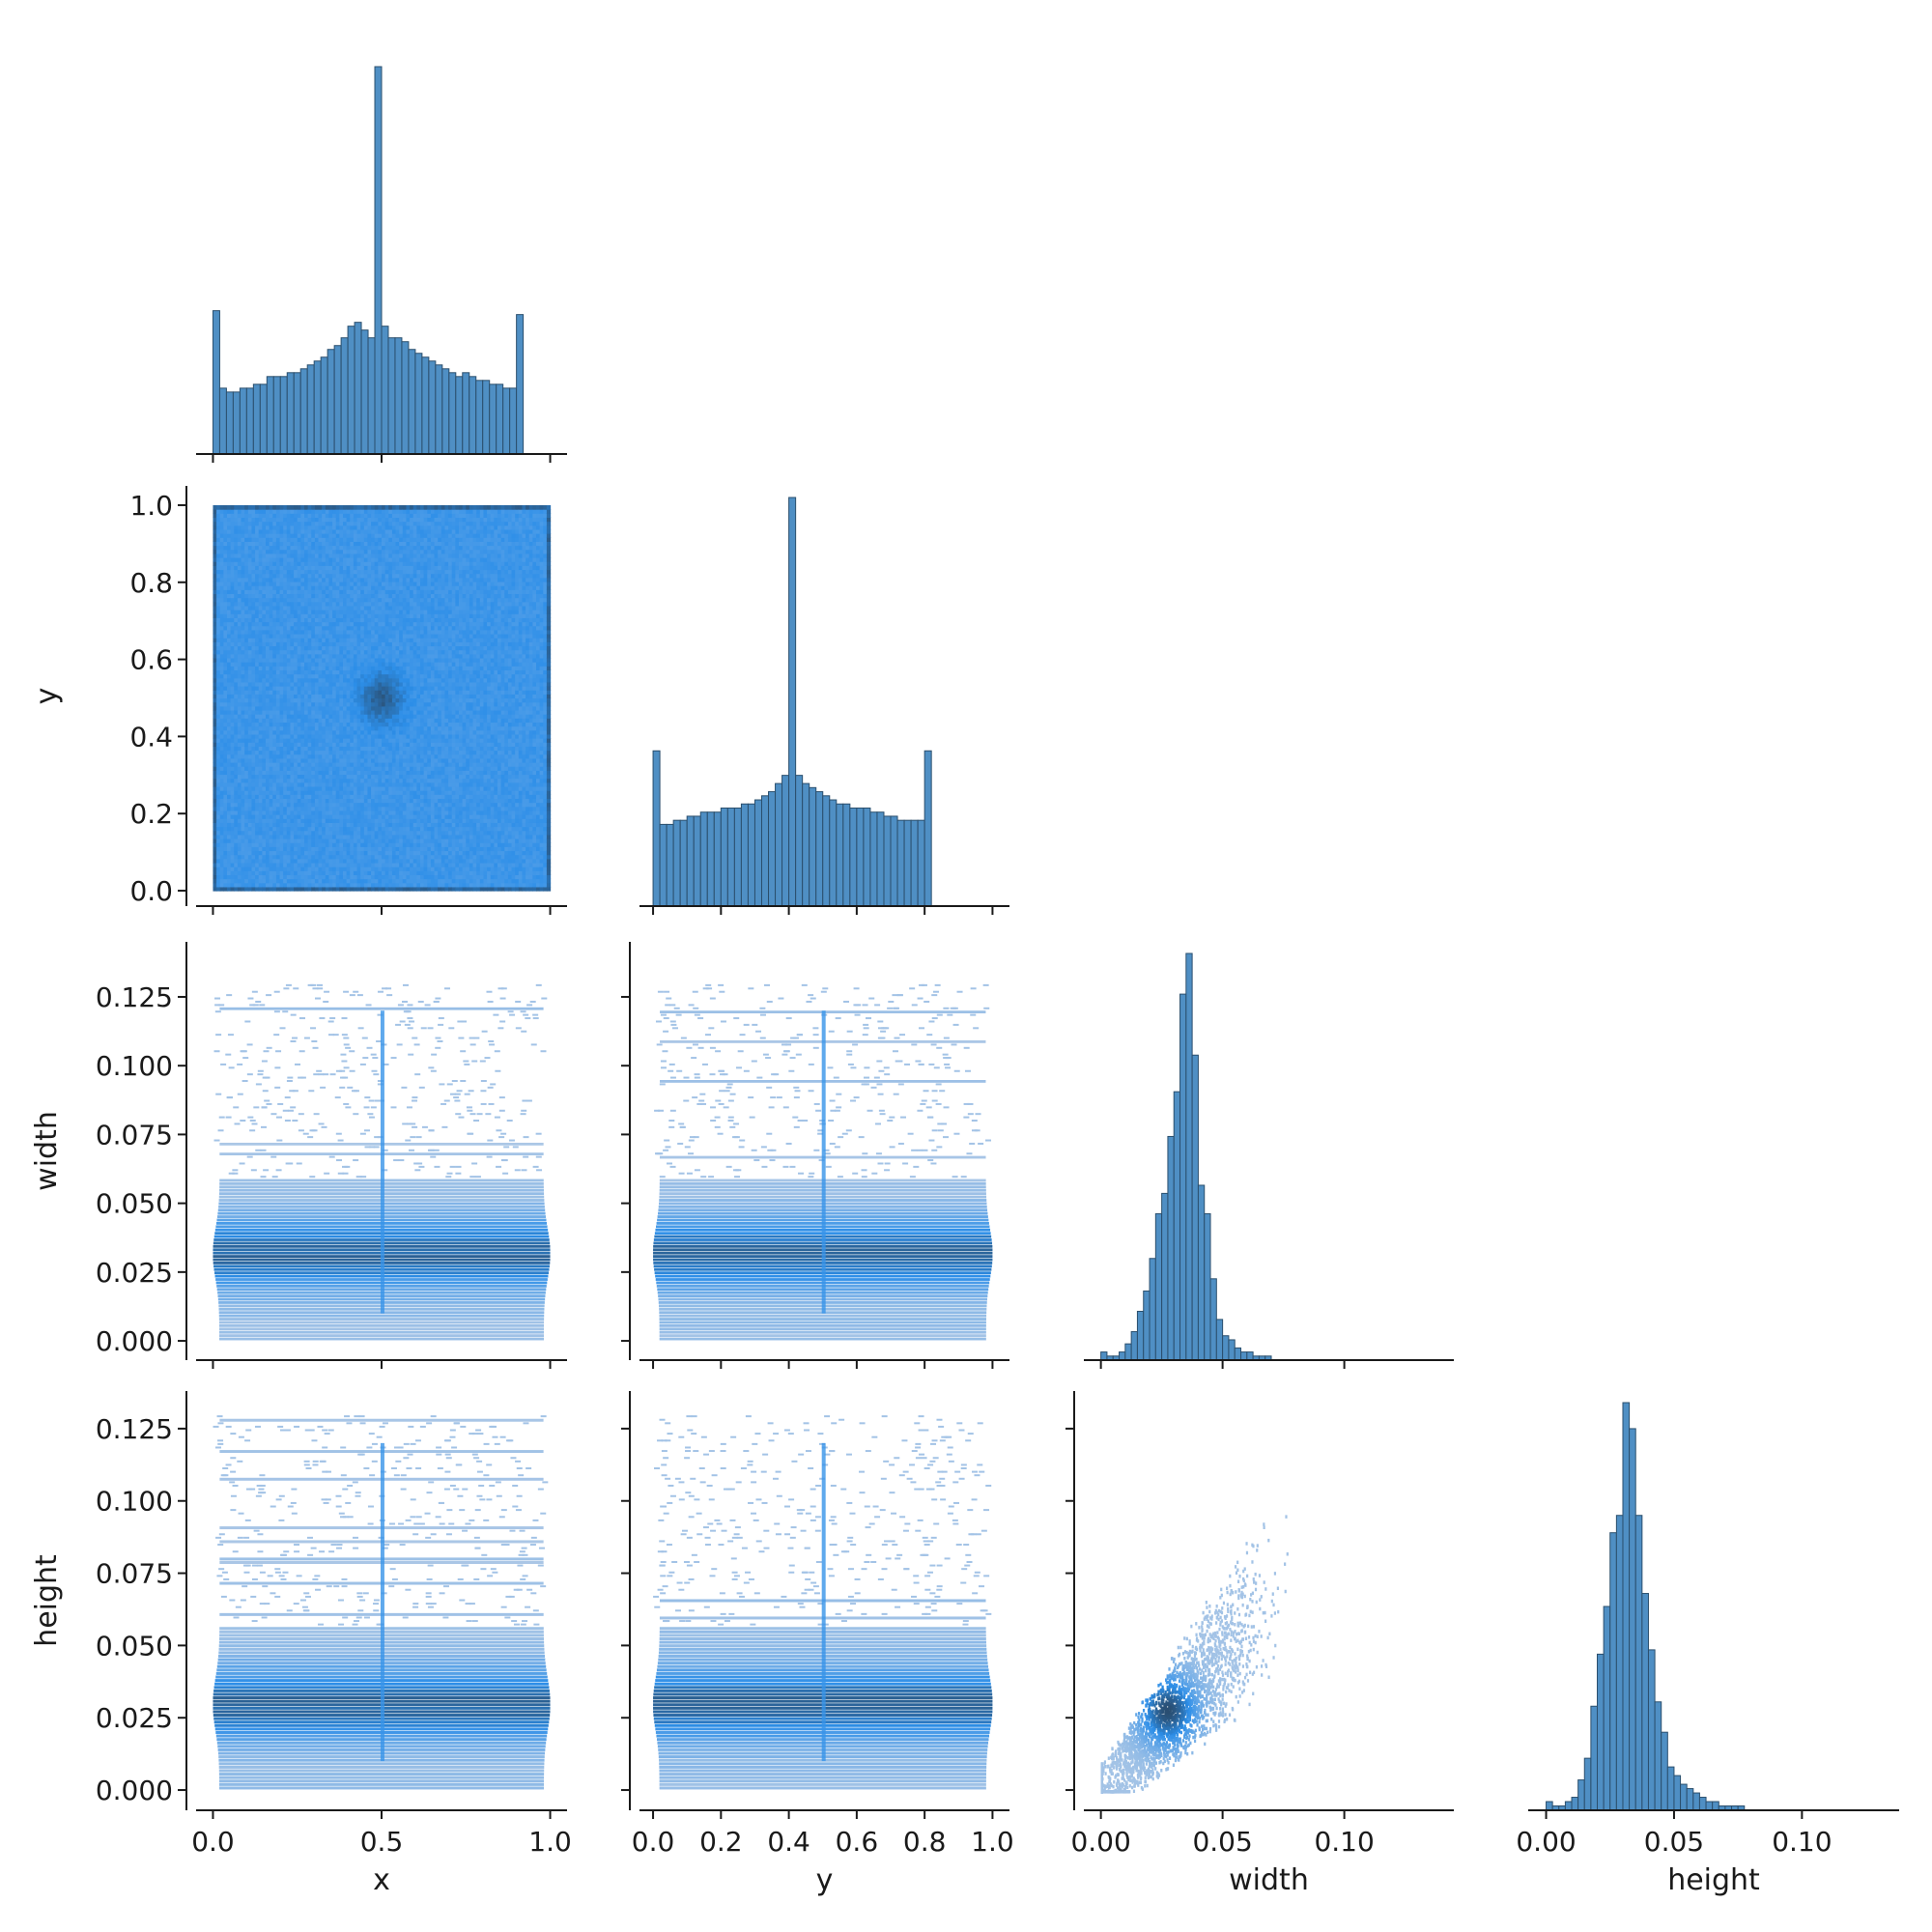 The height and width of the screenshot is (1932, 1932). What do you see at coordinates (298, 700) in the screenshot?
I see `density-x-vs-y: 0.0 0.2 0.4 0.6 0.8 1.0 y` at bounding box center [298, 700].